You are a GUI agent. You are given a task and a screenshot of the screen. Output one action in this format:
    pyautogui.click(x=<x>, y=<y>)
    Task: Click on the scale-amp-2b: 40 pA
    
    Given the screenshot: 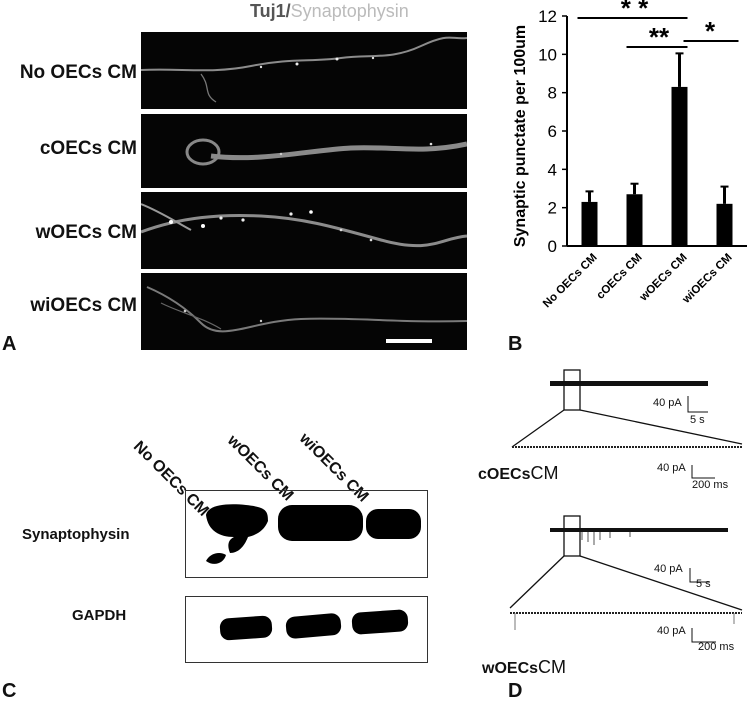 What is the action you would take?
    pyautogui.click(x=671, y=631)
    